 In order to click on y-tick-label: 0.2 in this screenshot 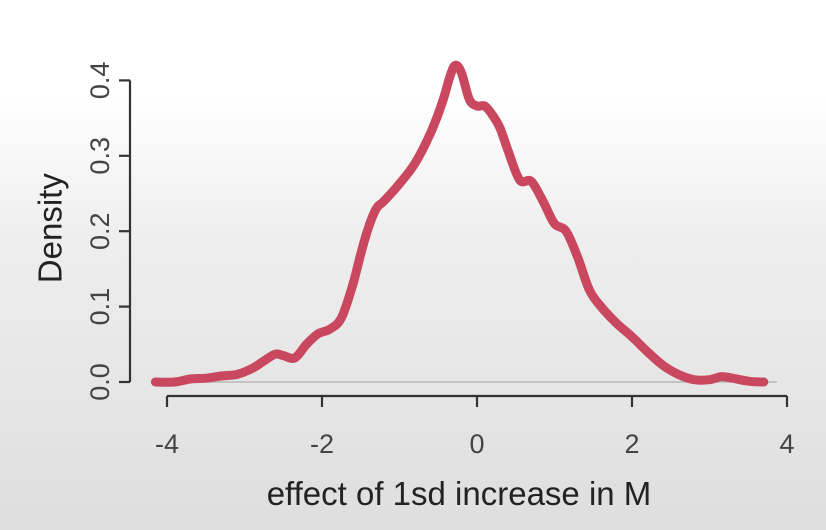, I will do `click(100, 231)`.